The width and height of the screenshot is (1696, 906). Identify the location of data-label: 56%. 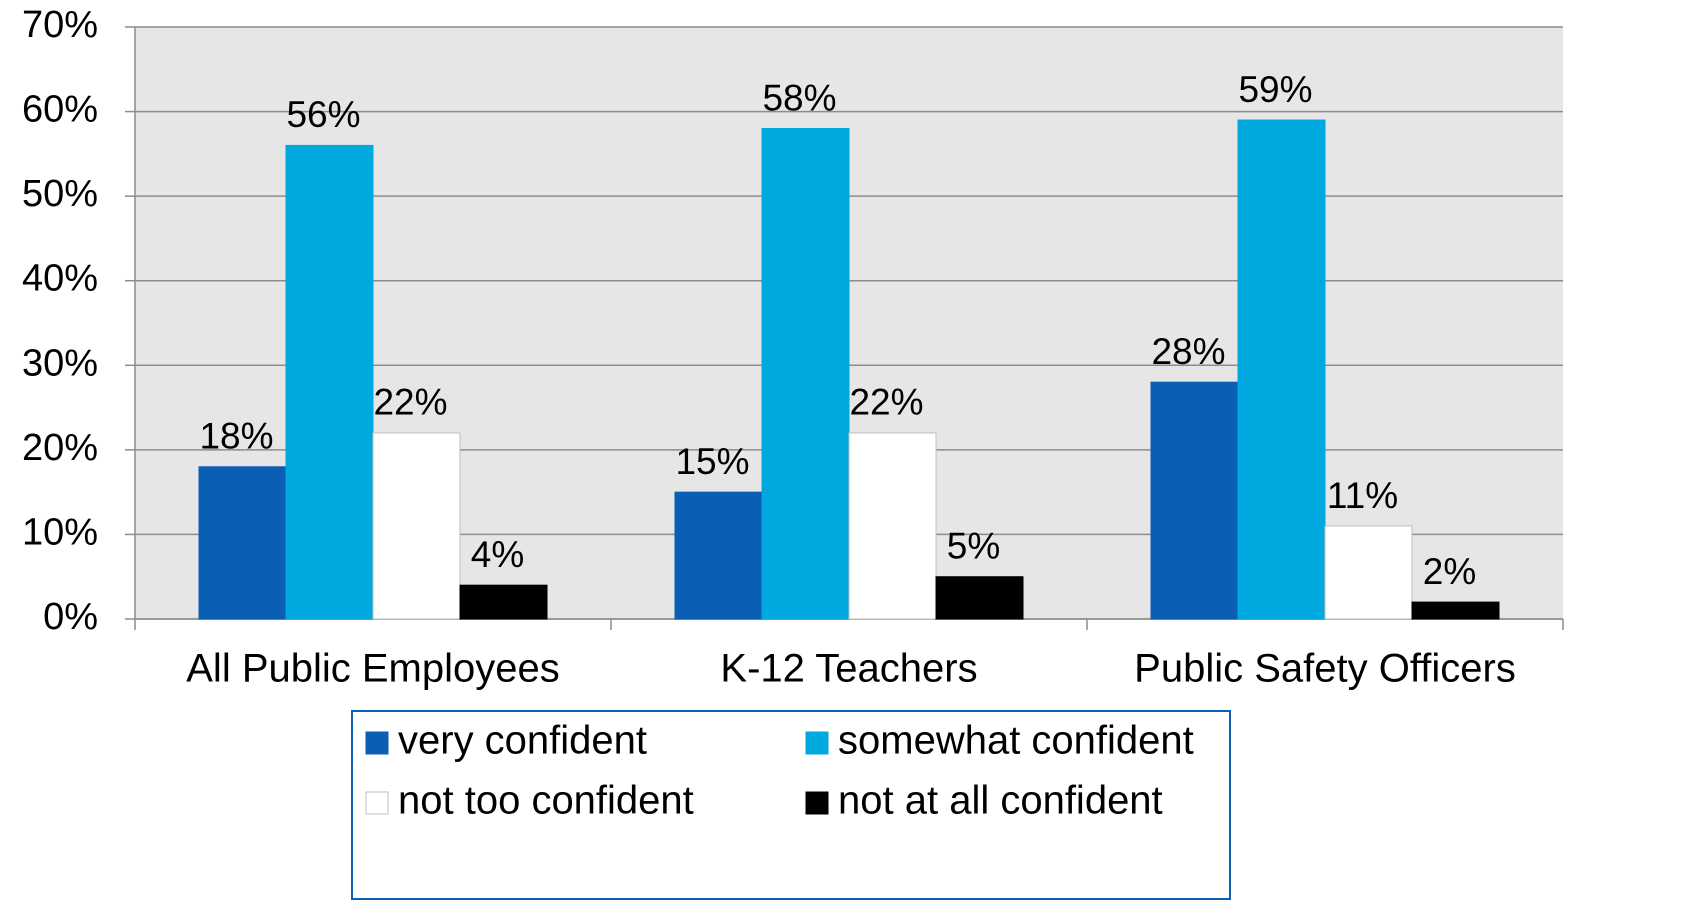
(323, 114).